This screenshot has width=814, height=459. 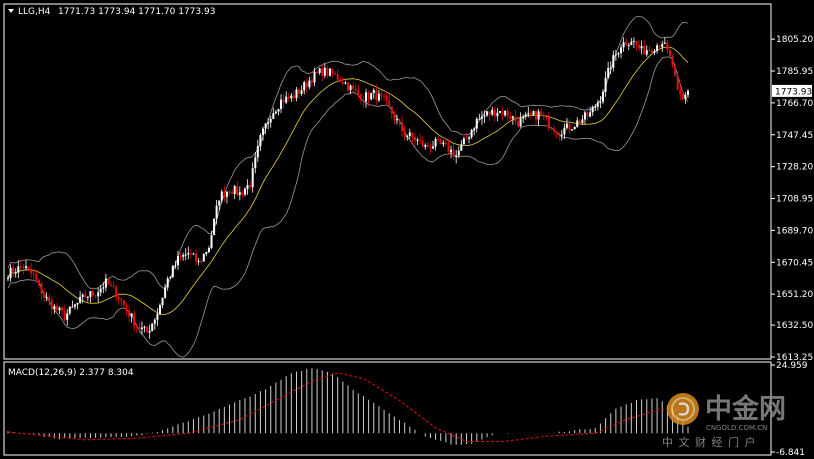 What do you see at coordinates (794, 168) in the screenshot?
I see `price-tick-label: 1728.20` at bounding box center [794, 168].